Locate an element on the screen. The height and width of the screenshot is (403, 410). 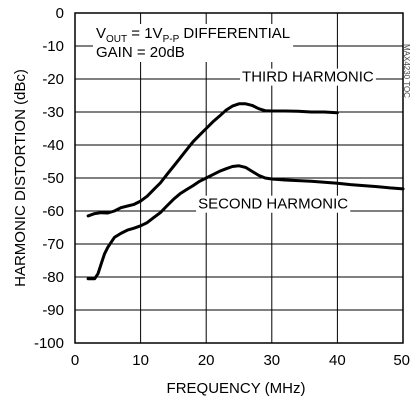
y-tick-label: -90 is located at coordinates (53, 310).